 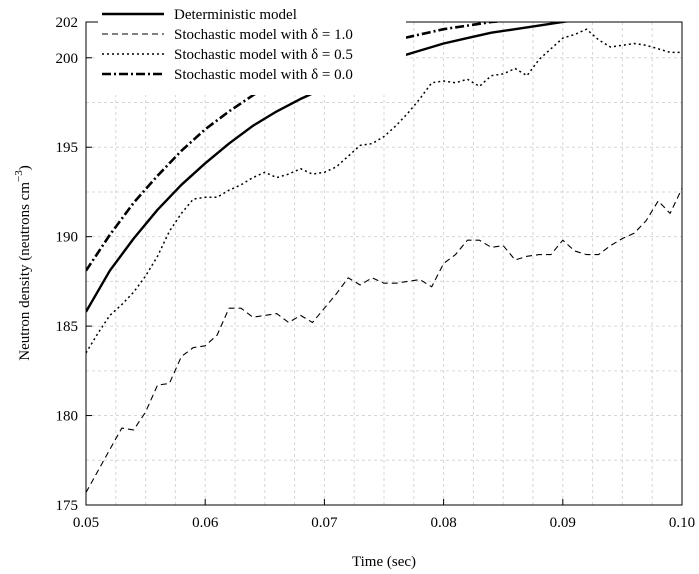 I want to click on y-tick-label: 175, so click(x=67, y=506).